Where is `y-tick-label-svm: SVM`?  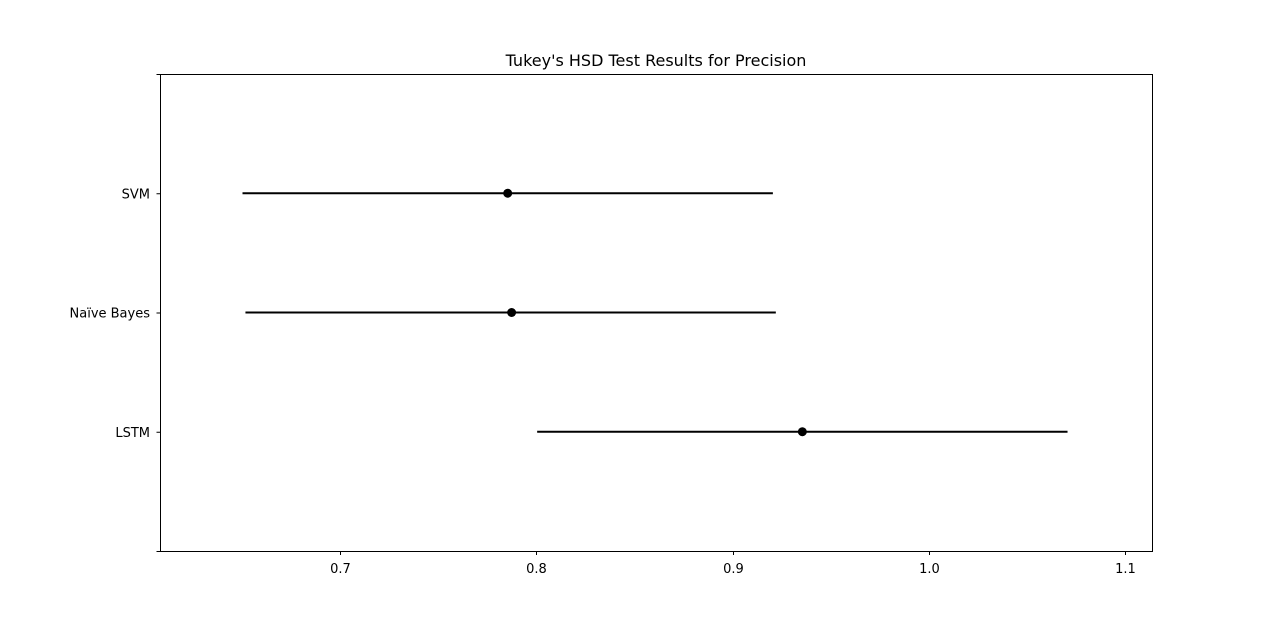
y-tick-label-svm: SVM is located at coordinates (136, 194).